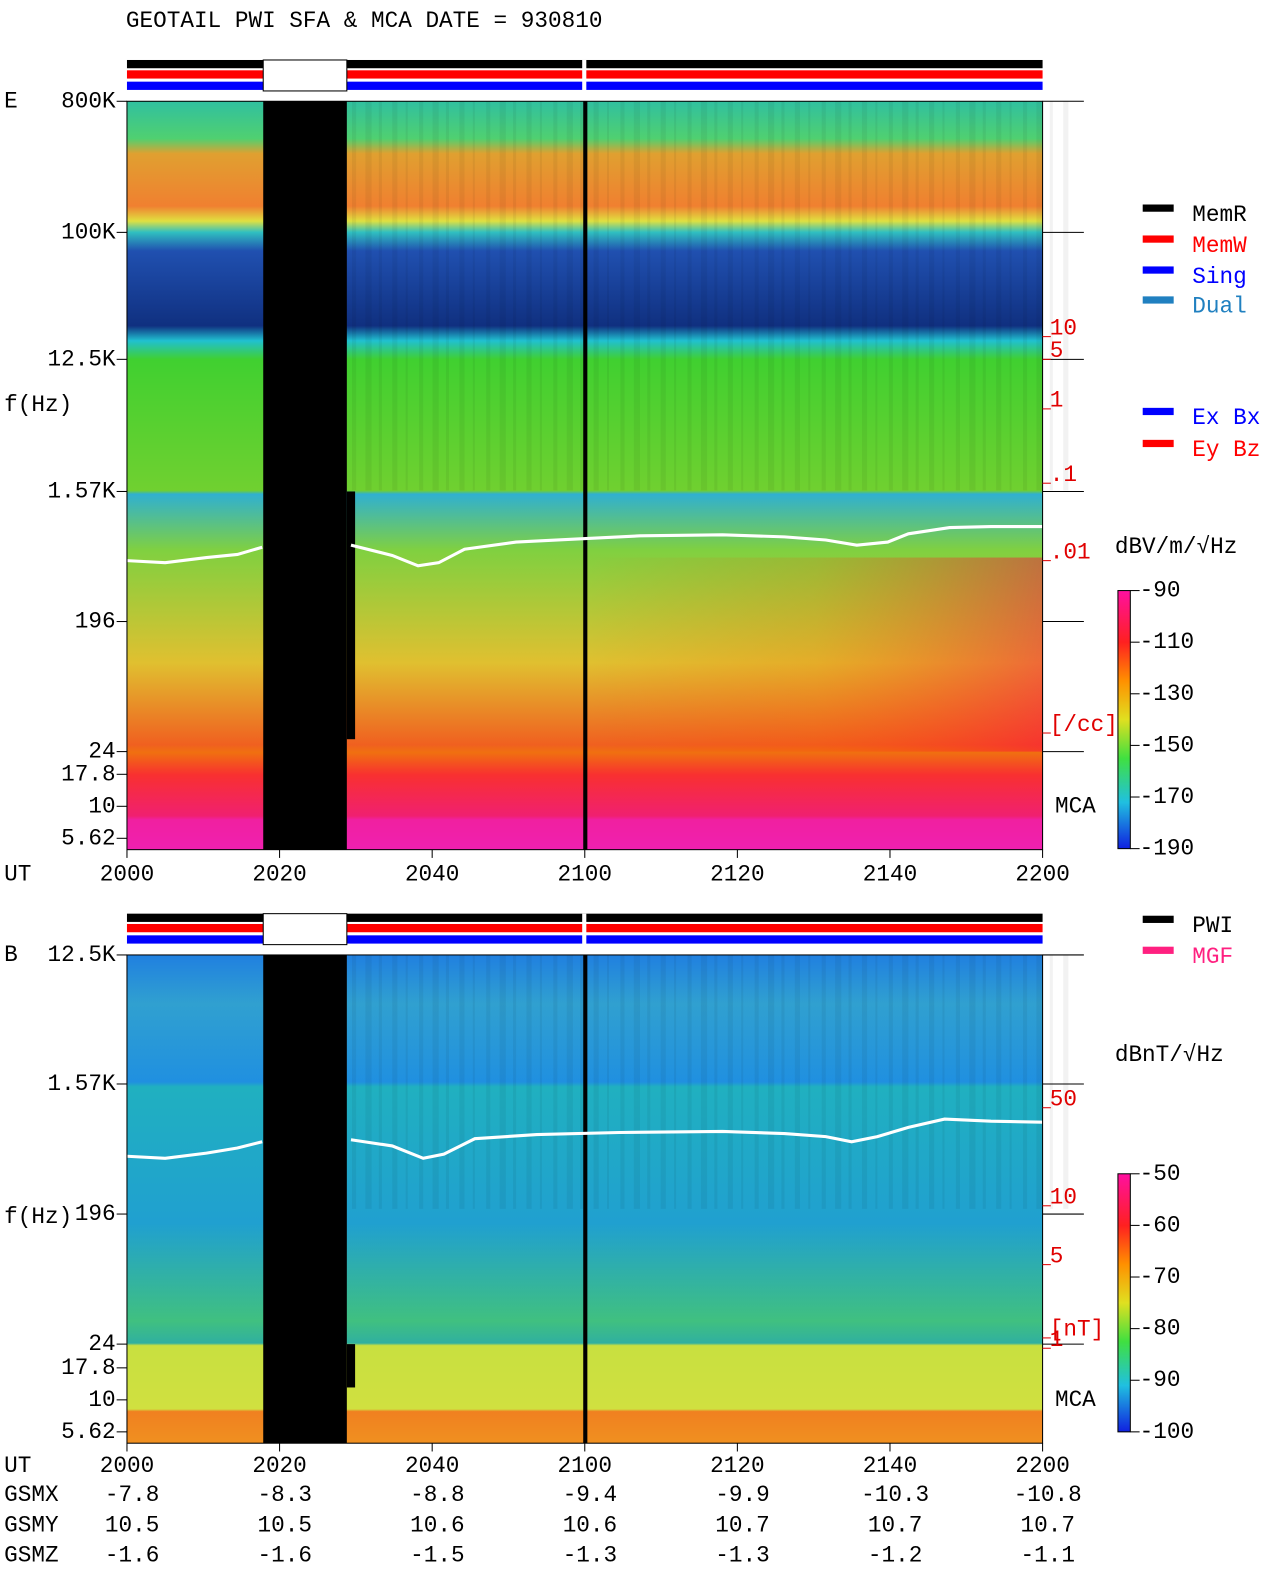 The width and height of the screenshot is (1280, 1593). Describe the element at coordinates (590, 1556) in the screenshot. I see `orbit-value: -1.3` at that location.